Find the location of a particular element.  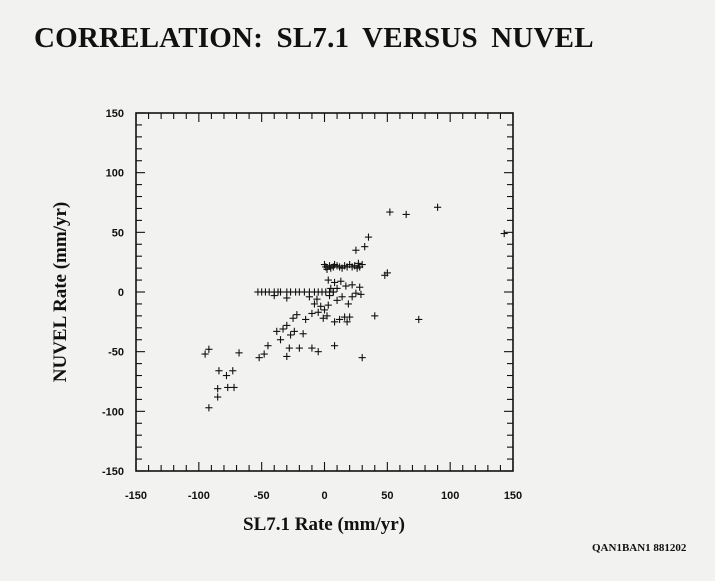

y-tick-label: -50 is located at coordinates (116, 353).